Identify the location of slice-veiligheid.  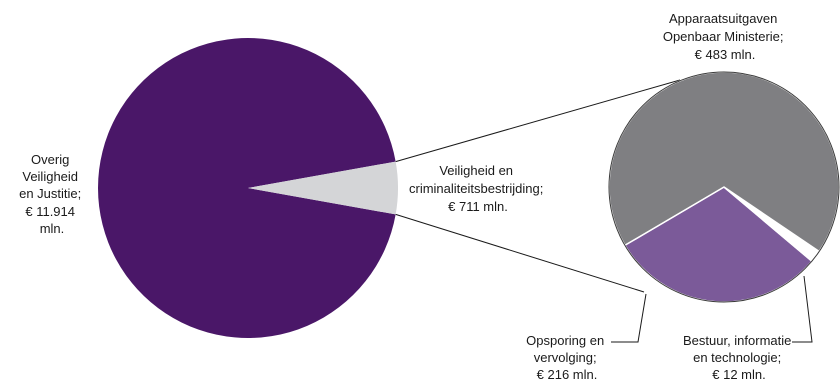
(323, 188).